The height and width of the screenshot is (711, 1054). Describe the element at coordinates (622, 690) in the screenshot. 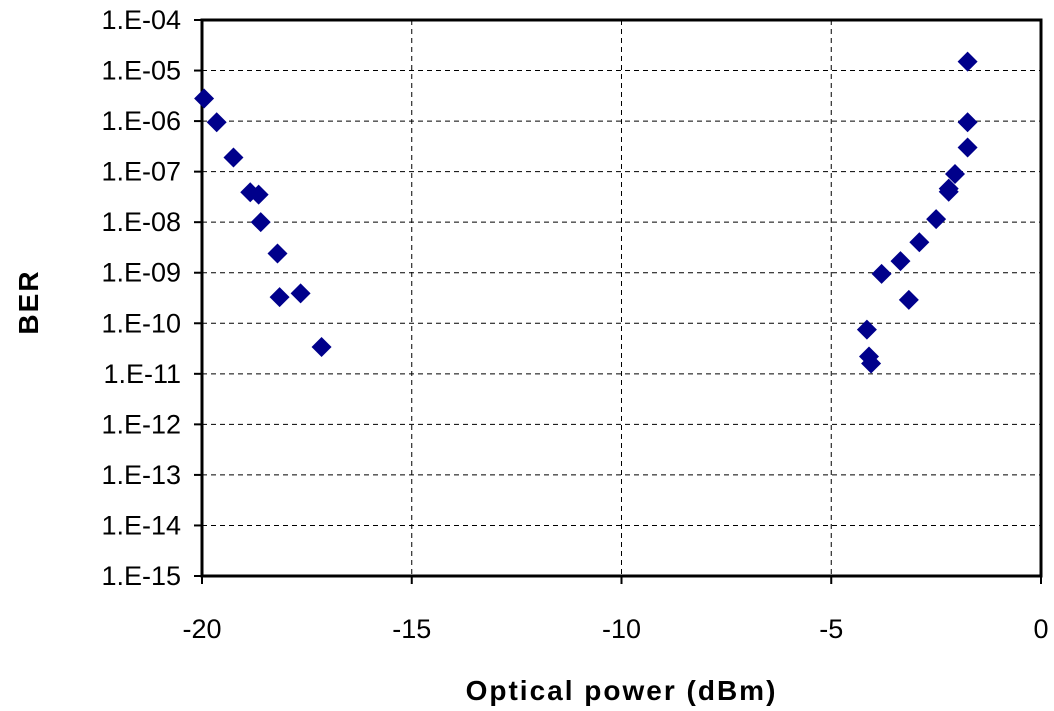

I see `x-axis-title: Optical power (dBm)` at that location.